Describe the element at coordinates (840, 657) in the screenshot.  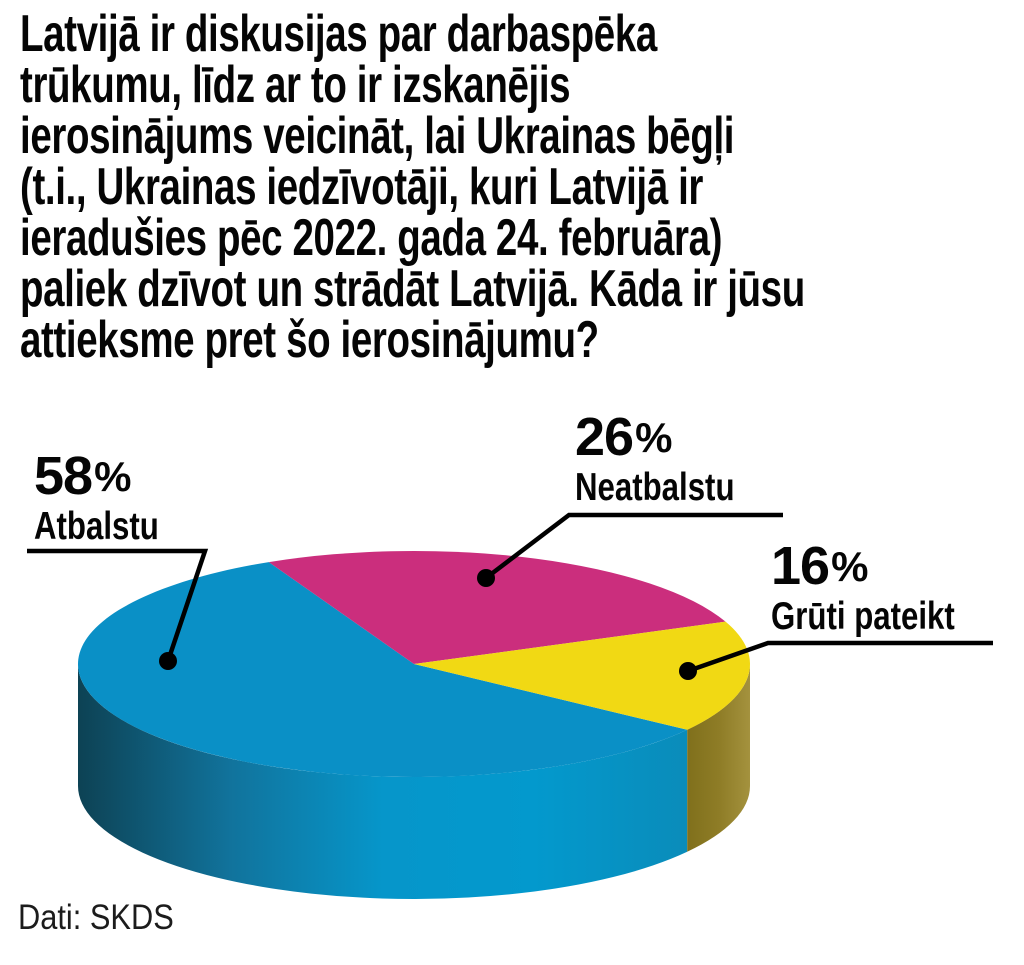
I see `leader-line-gruti-pateikt` at that location.